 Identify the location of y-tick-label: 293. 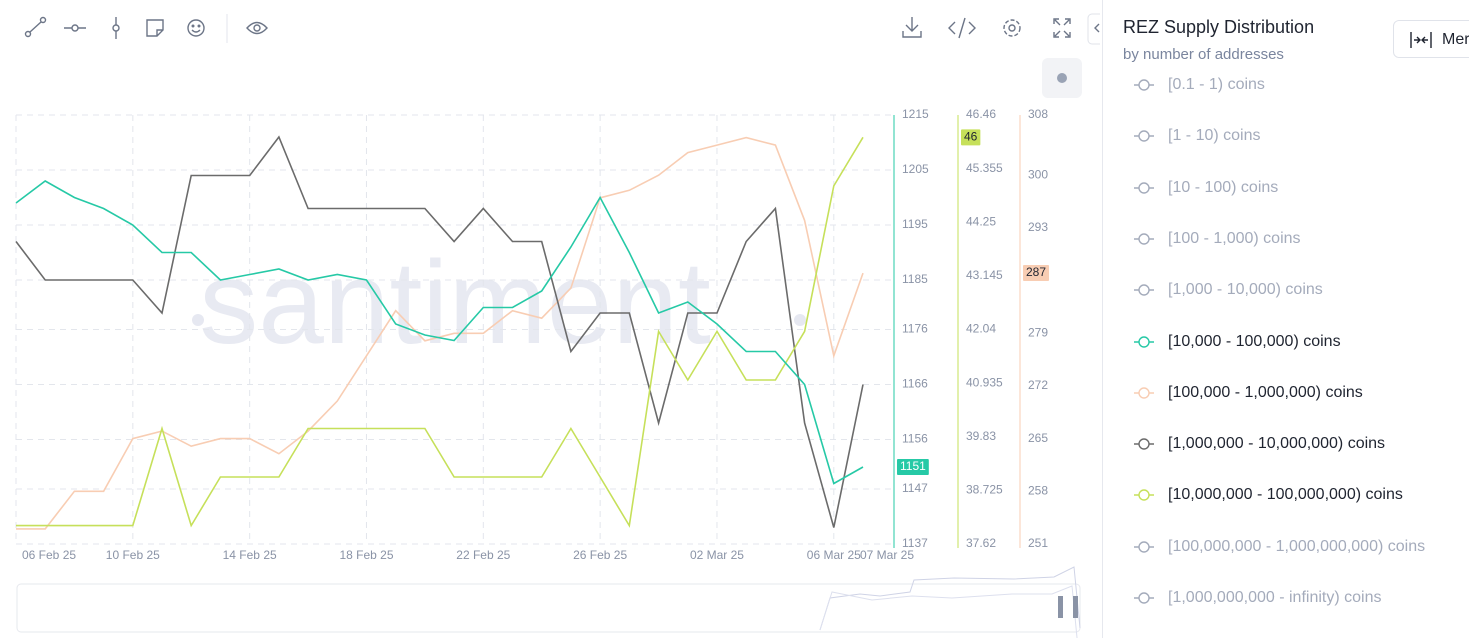
(1038, 227).